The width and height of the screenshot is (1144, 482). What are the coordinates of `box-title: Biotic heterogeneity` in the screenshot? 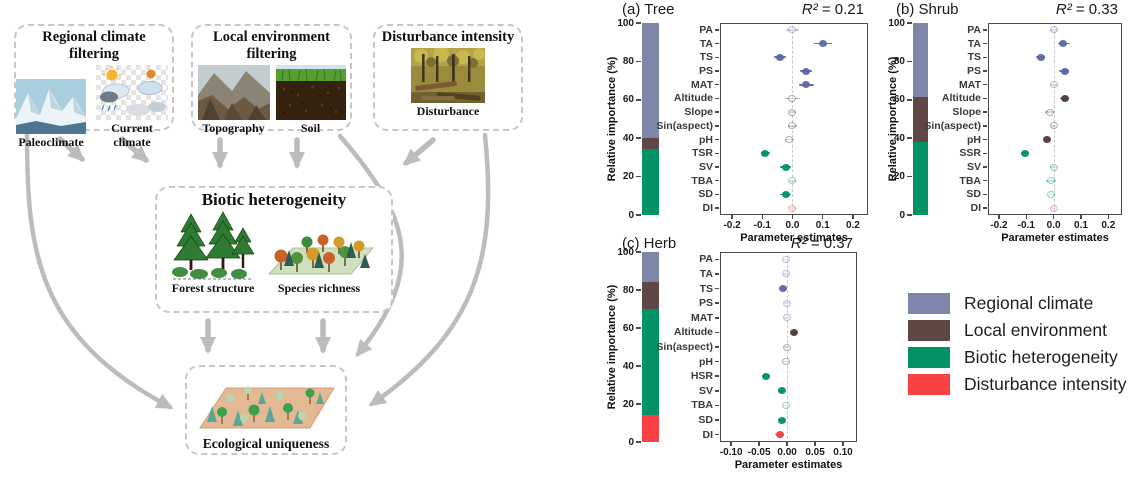 It's located at (274, 199).